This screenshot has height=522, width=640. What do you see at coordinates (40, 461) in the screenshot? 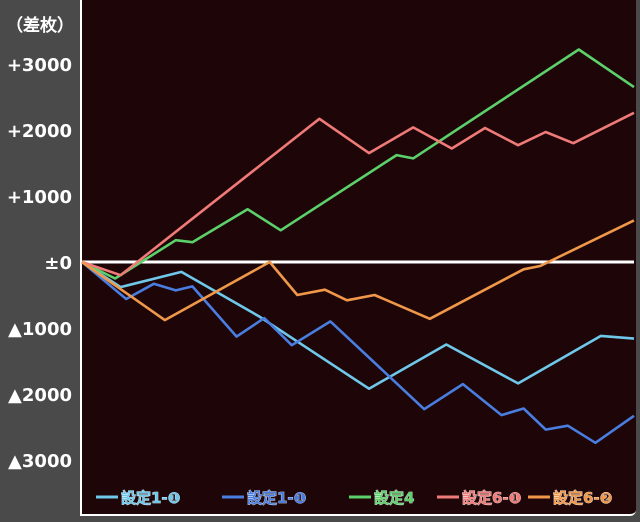
I see `y-tick-label: ▲3000` at bounding box center [40, 461].